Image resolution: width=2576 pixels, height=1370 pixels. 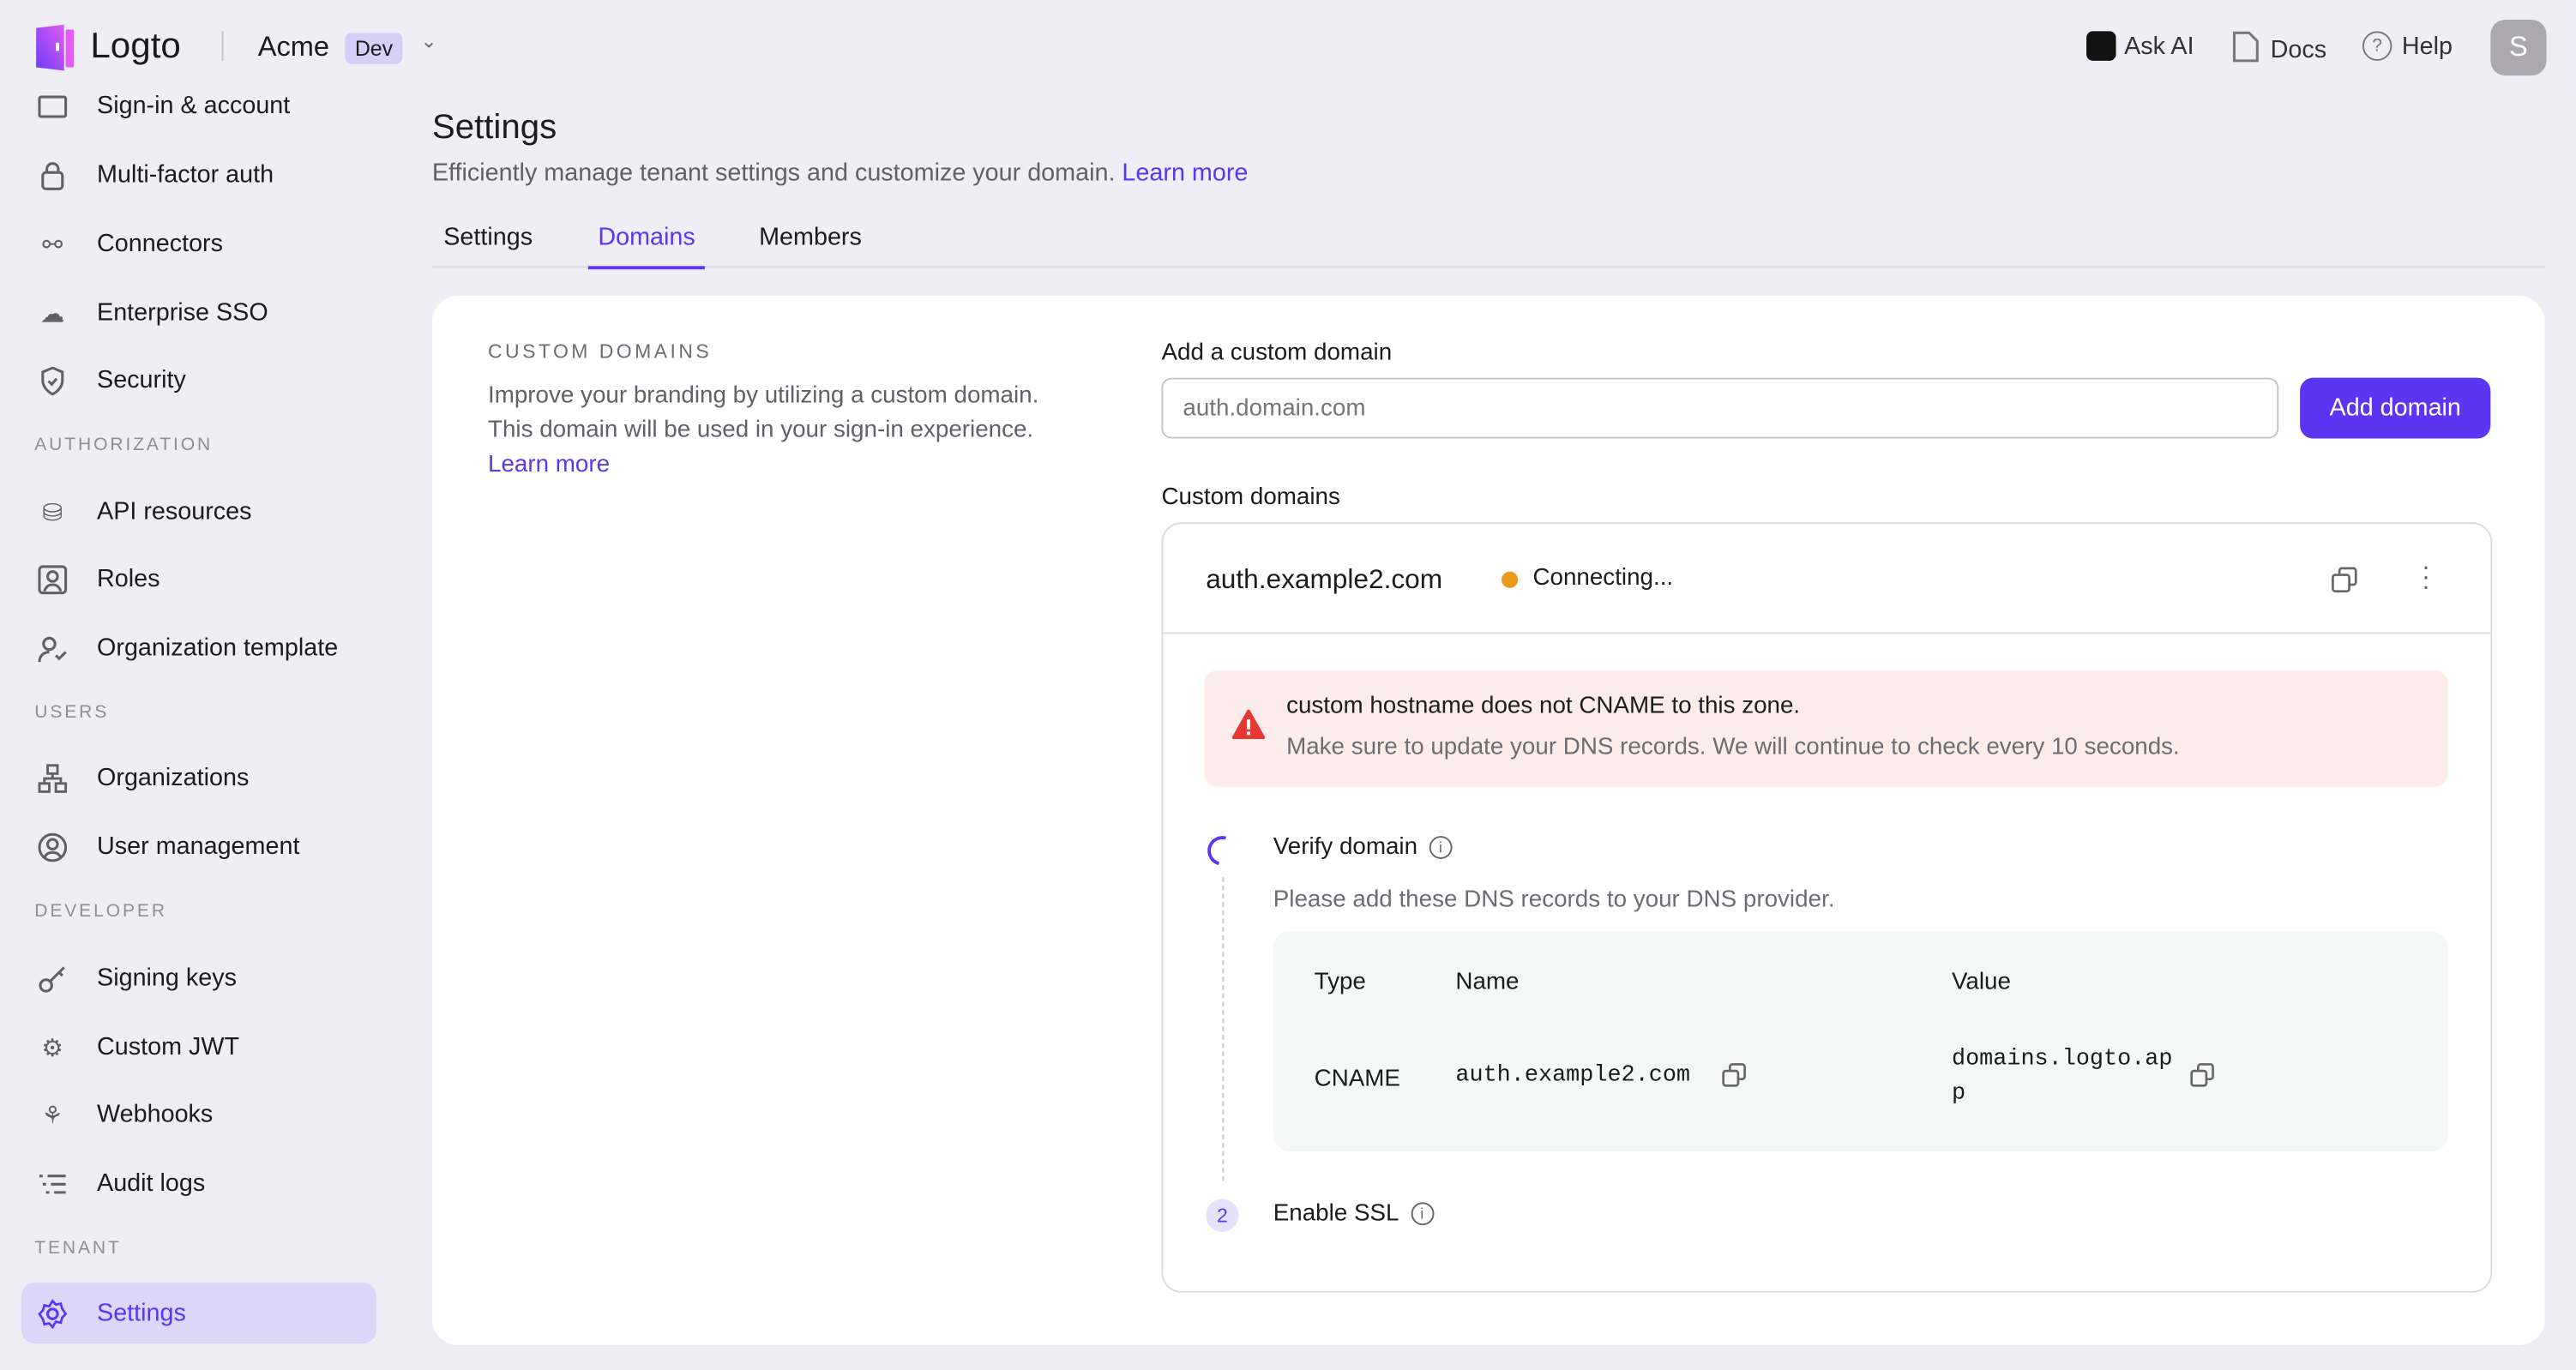 What do you see at coordinates (78, 1248) in the screenshot?
I see `section-tenant: TENANT` at bounding box center [78, 1248].